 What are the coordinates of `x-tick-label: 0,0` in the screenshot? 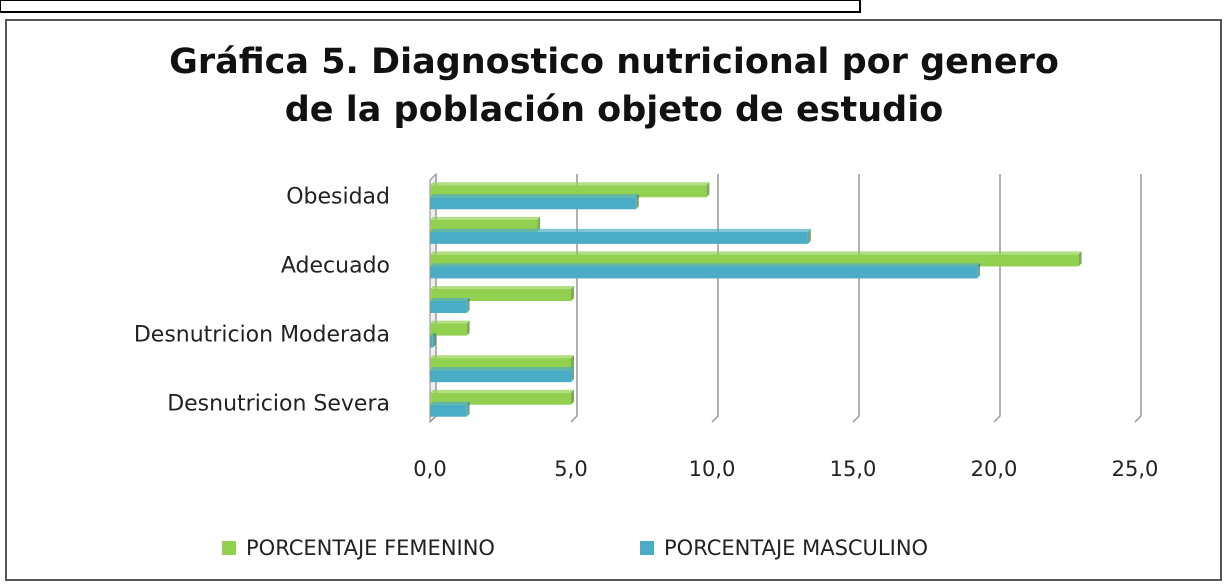 It's located at (429, 469).